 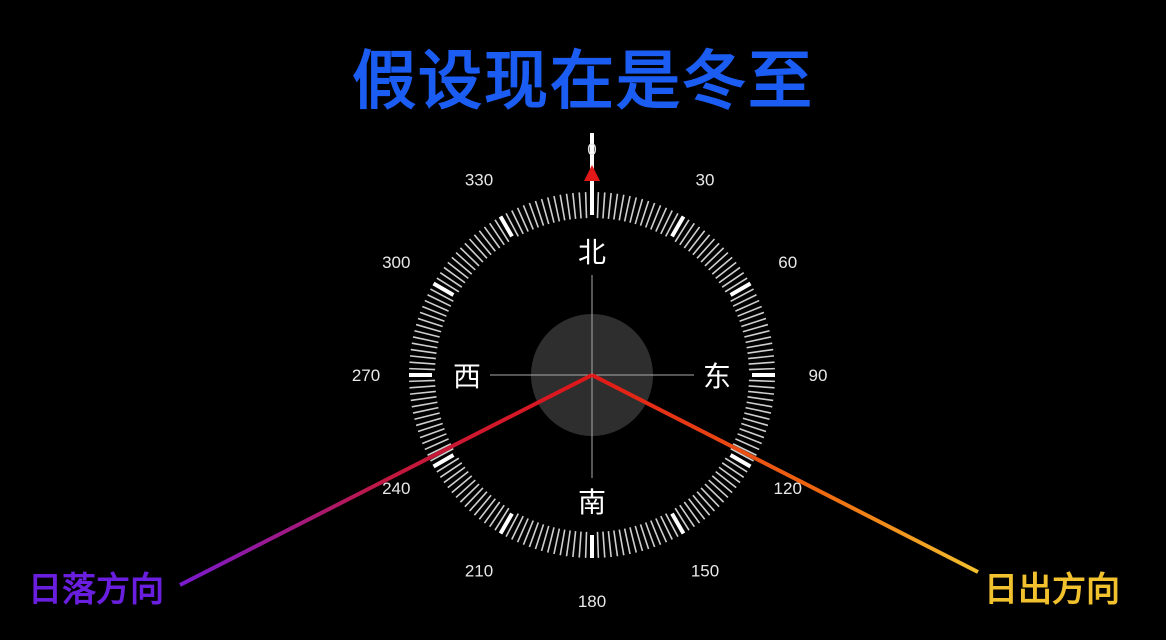 What do you see at coordinates (583, 81) in the screenshot?
I see `page-title: 假设现在是冬至` at bounding box center [583, 81].